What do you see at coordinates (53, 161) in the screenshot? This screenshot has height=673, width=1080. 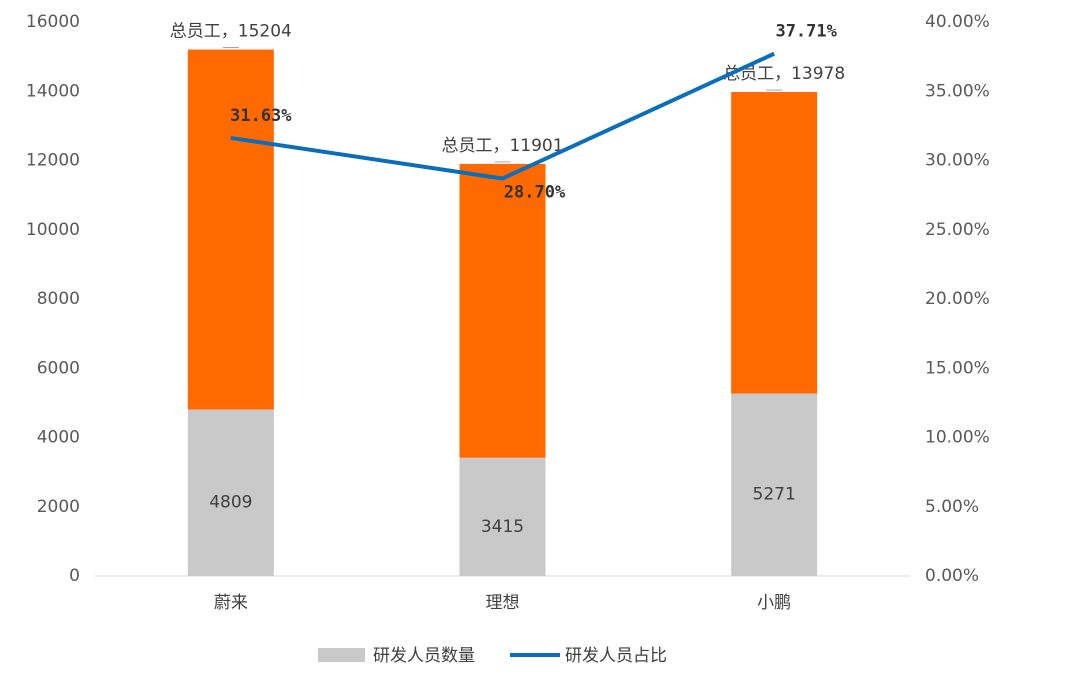 I see `y-tick-label: 12000` at bounding box center [53, 161].